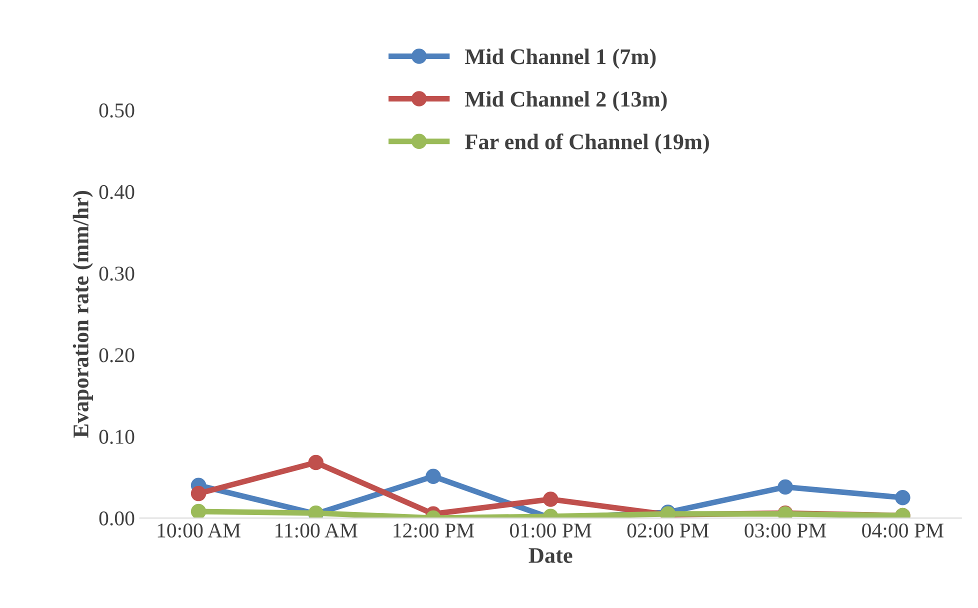 The image size is (978, 608). I want to click on x-tick-label: 12:00 PM, so click(434, 530).